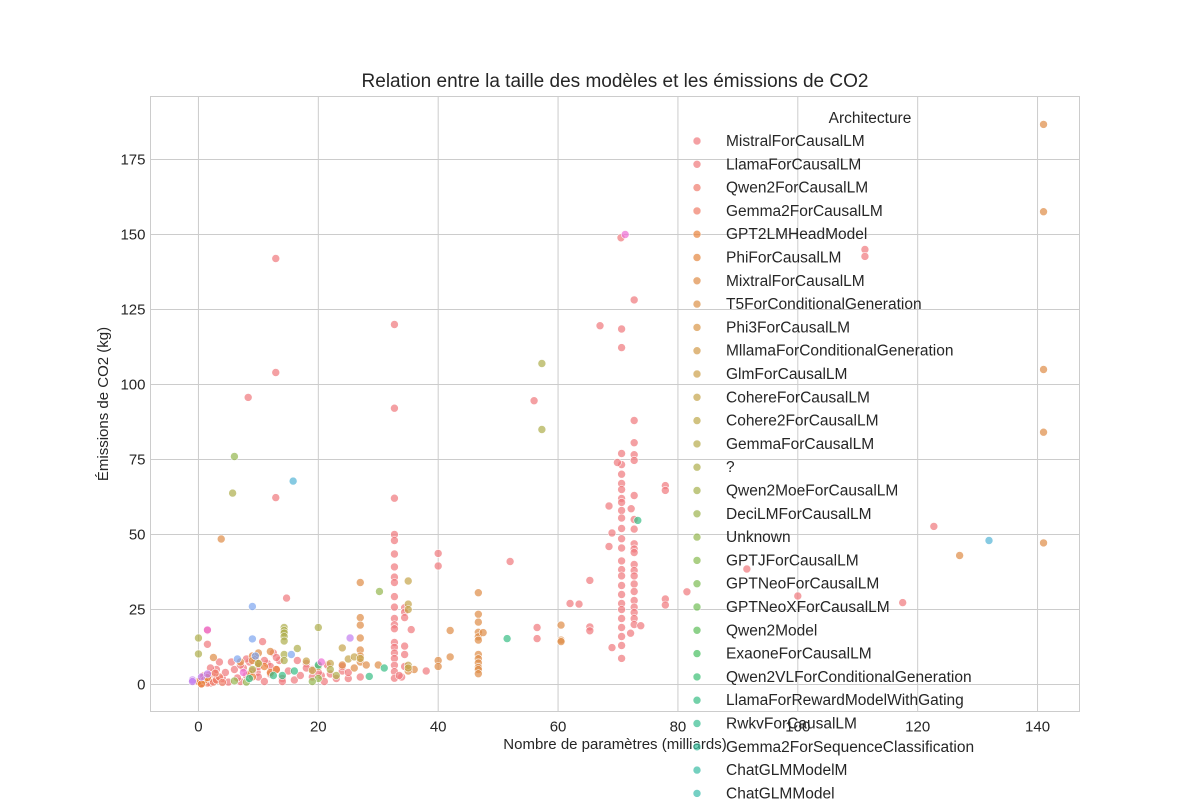 The width and height of the screenshot is (1200, 800). What do you see at coordinates (780, 792) in the screenshot?
I see `legend-label: ChatGLMModel` at bounding box center [780, 792].